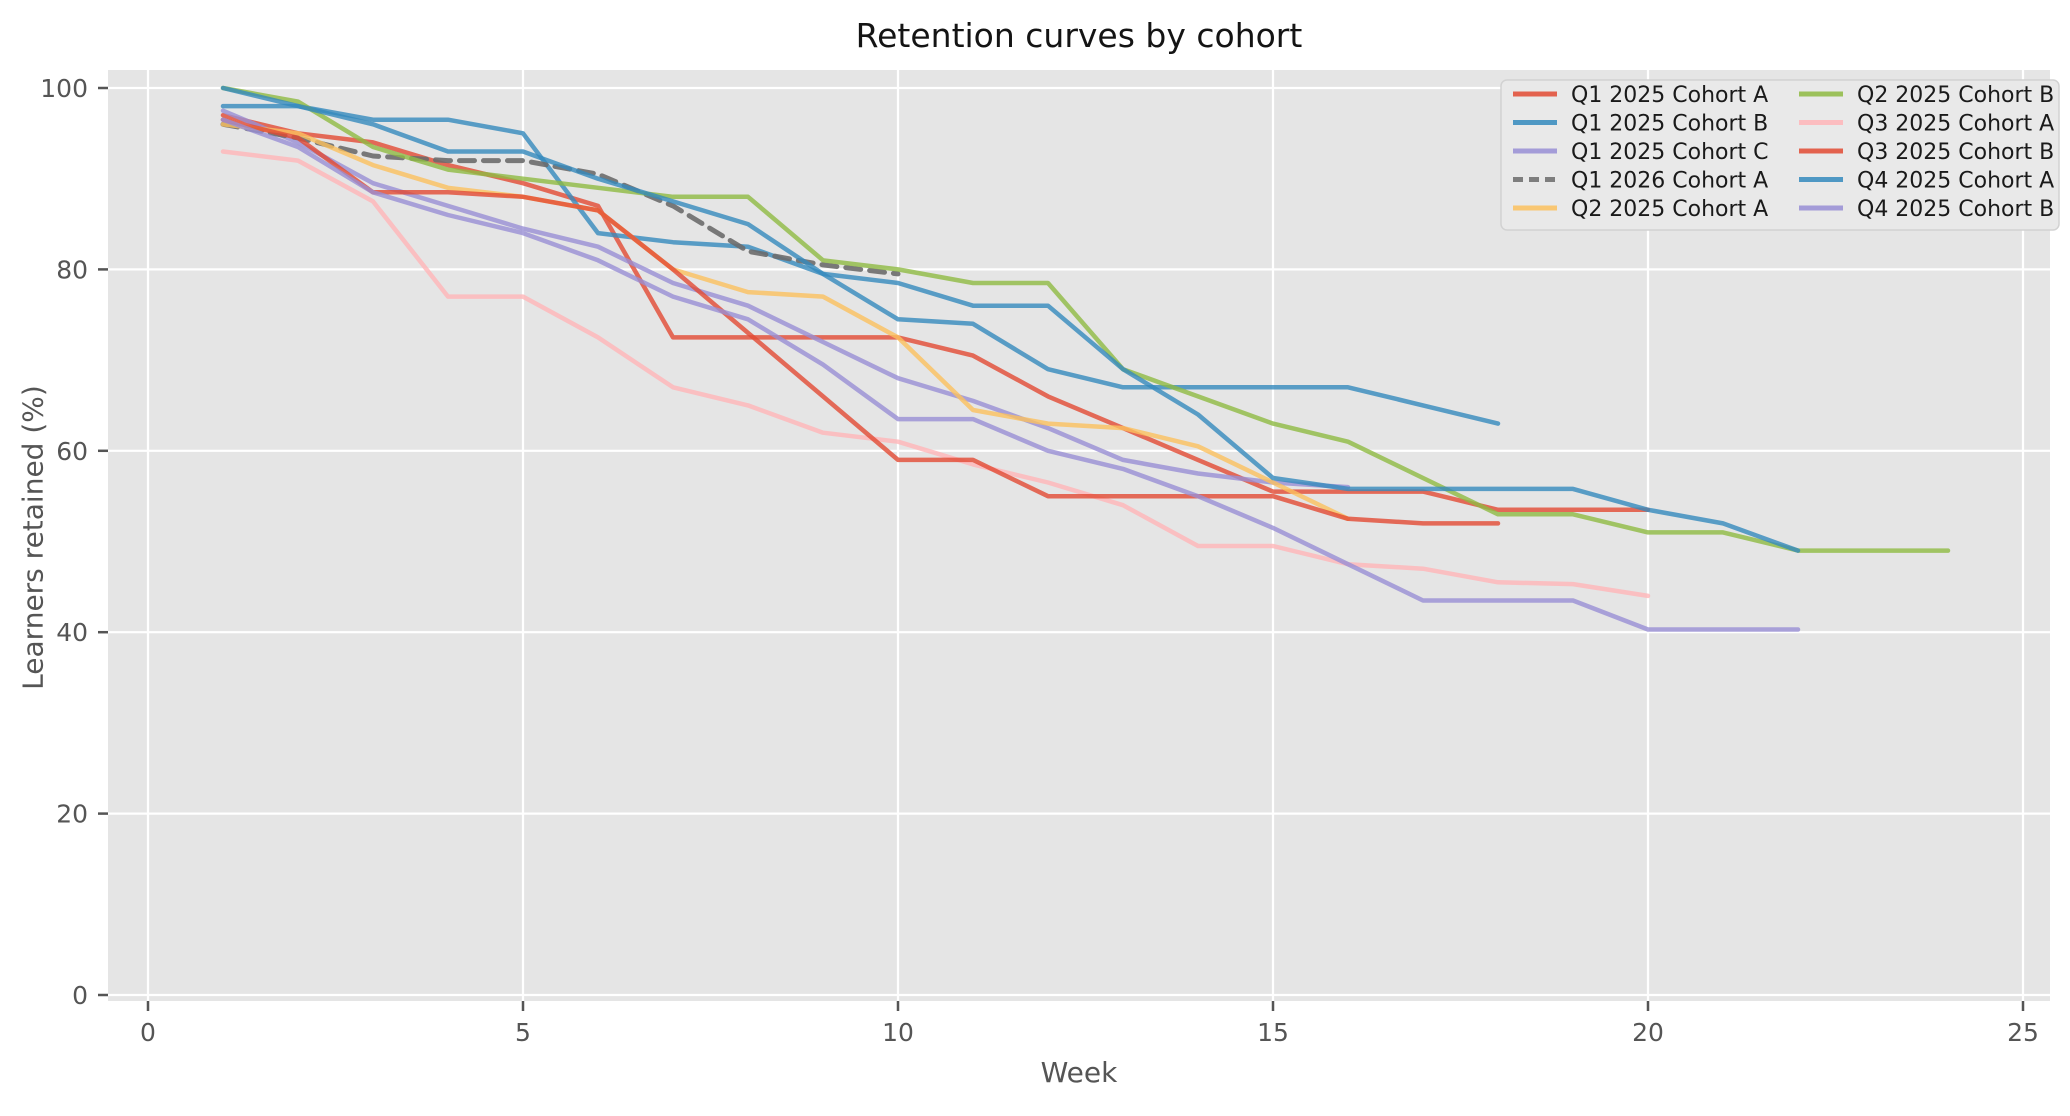  What do you see at coordinates (1955, 209) in the screenshot?
I see `legend-entry-label: Q4 2025 Cohort B` at bounding box center [1955, 209].